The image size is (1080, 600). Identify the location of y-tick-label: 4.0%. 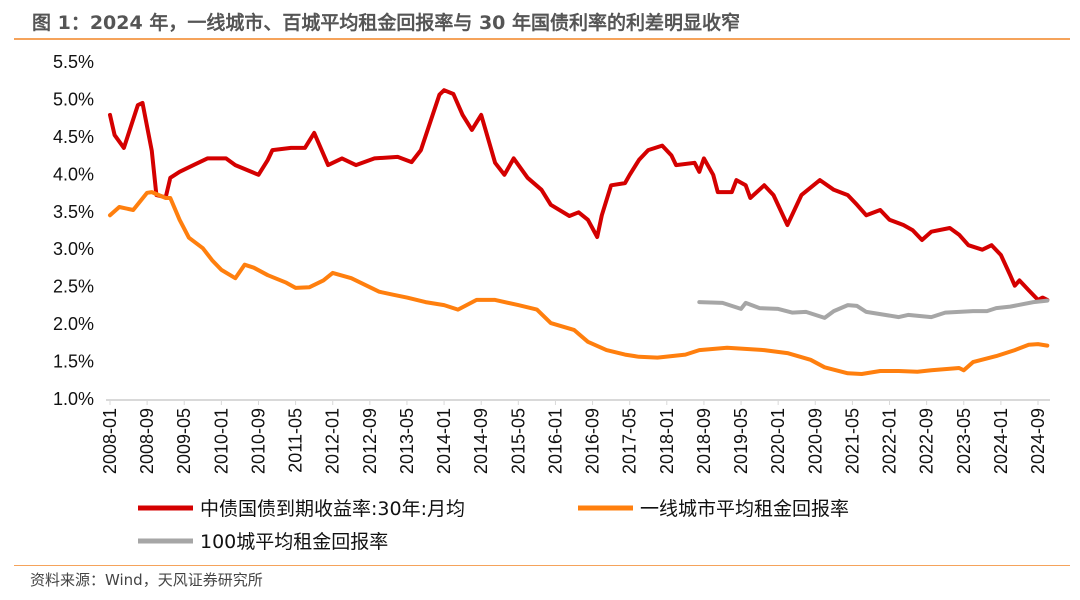
(73, 174).